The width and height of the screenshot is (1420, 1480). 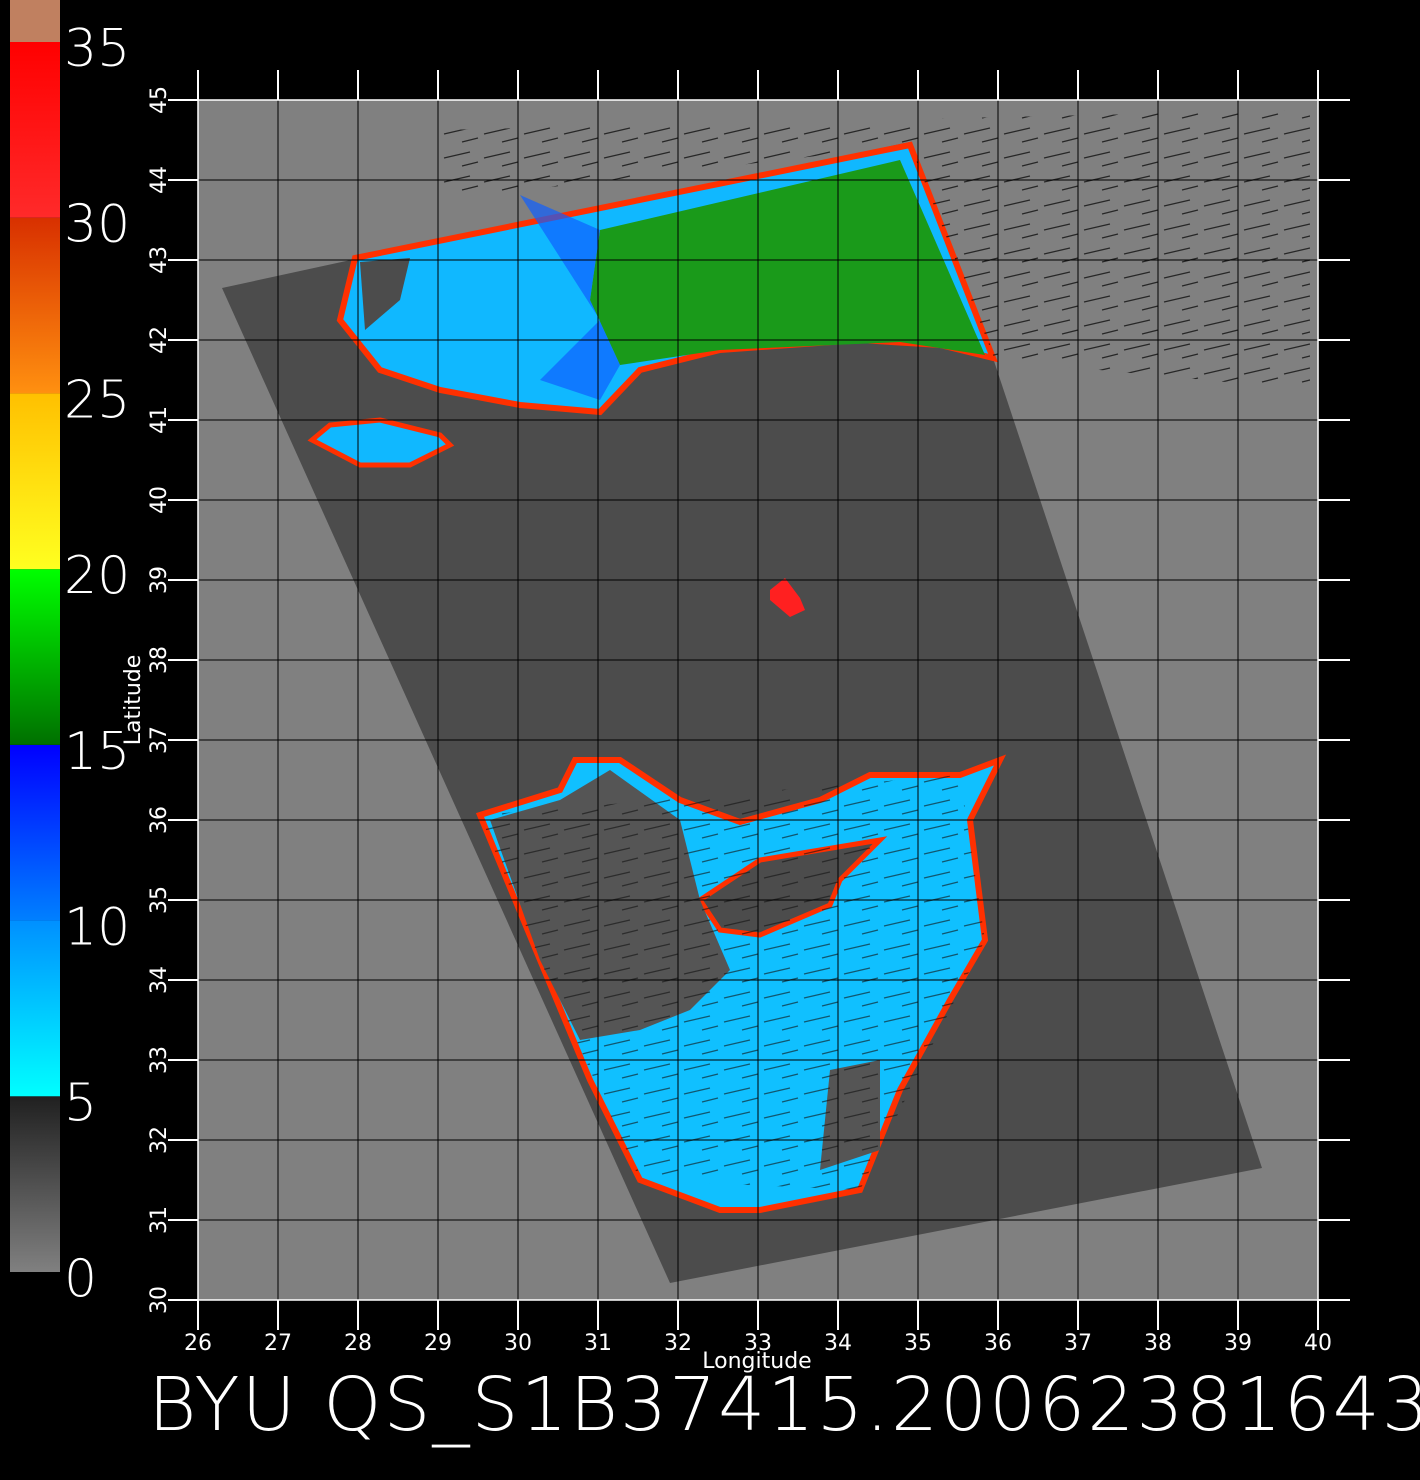 I want to click on y-tick-label: 41, so click(x=159, y=420).